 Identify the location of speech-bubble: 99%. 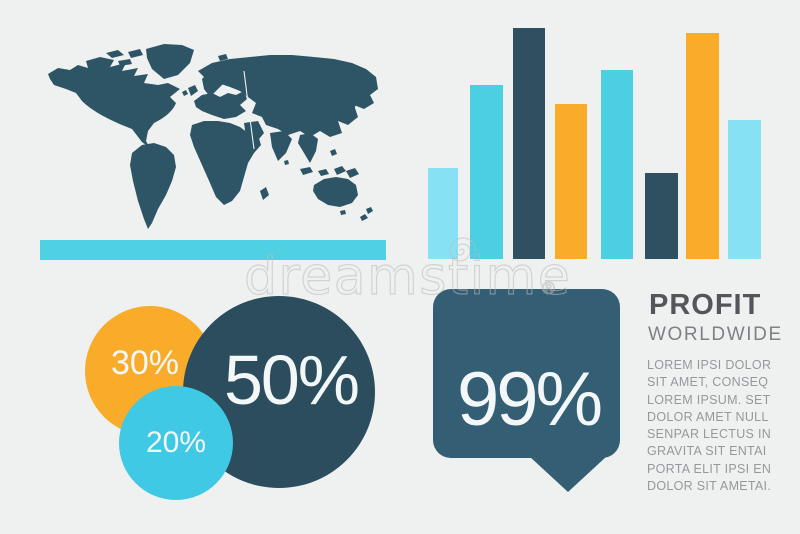
(526, 390).